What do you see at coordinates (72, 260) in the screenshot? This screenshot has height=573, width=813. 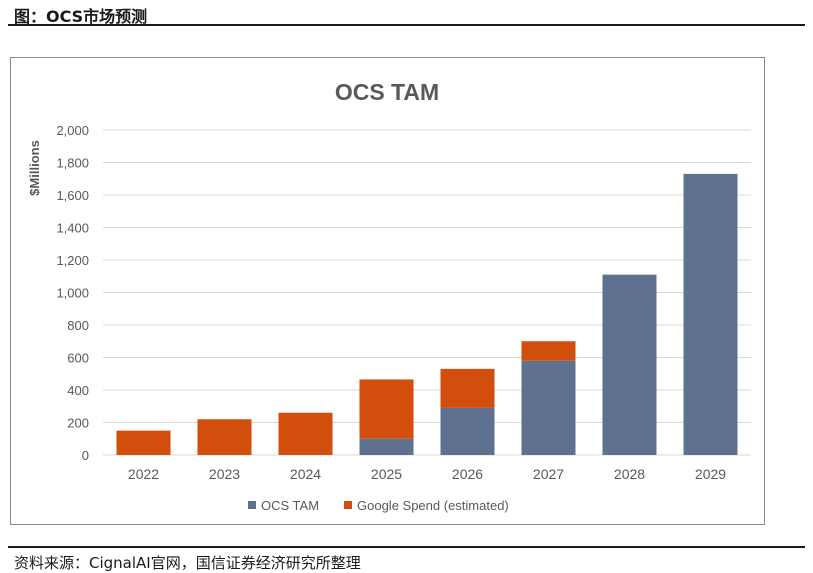 I see `y-tick-label: 1,200` at bounding box center [72, 260].